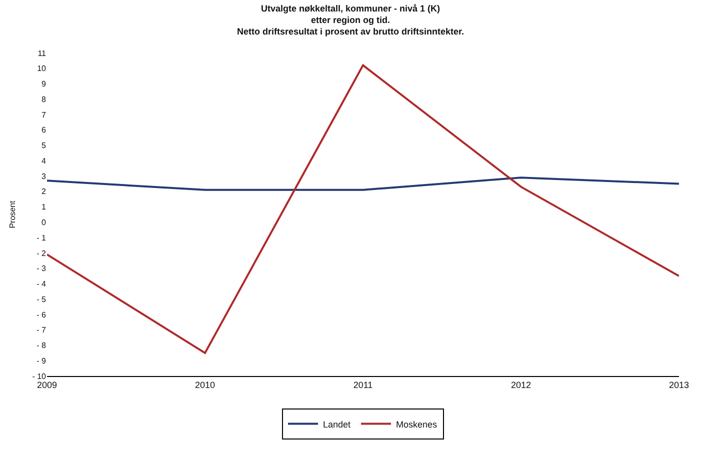  Describe the element at coordinates (679, 385) in the screenshot. I see `x-tick-label: 2013` at that location.